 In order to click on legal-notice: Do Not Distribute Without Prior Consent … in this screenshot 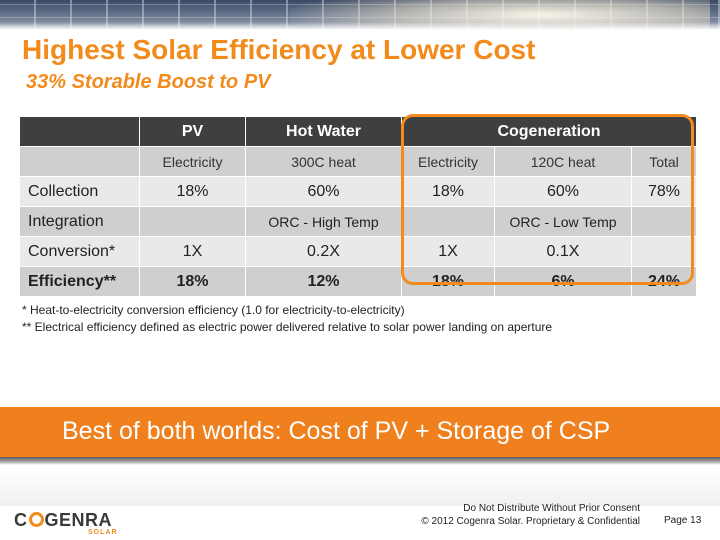, I will do `click(530, 515)`.